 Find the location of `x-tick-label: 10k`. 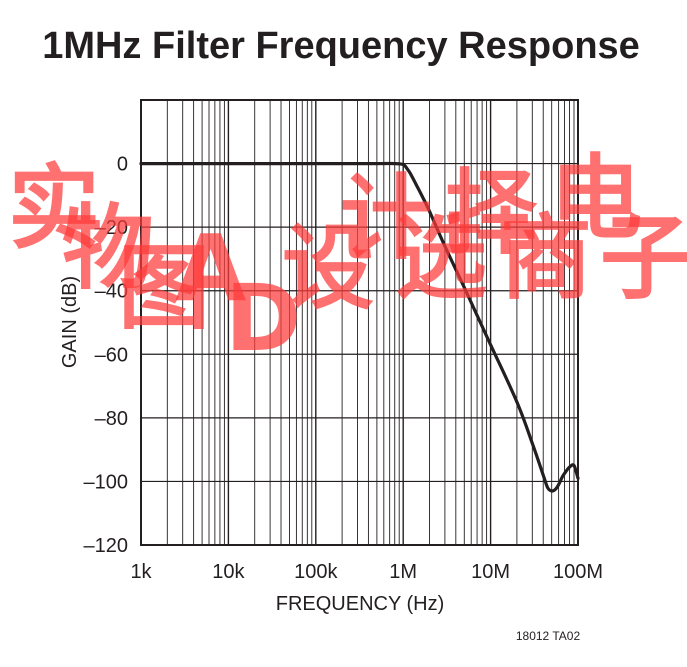

x-tick-label: 10k is located at coordinates (228, 572).